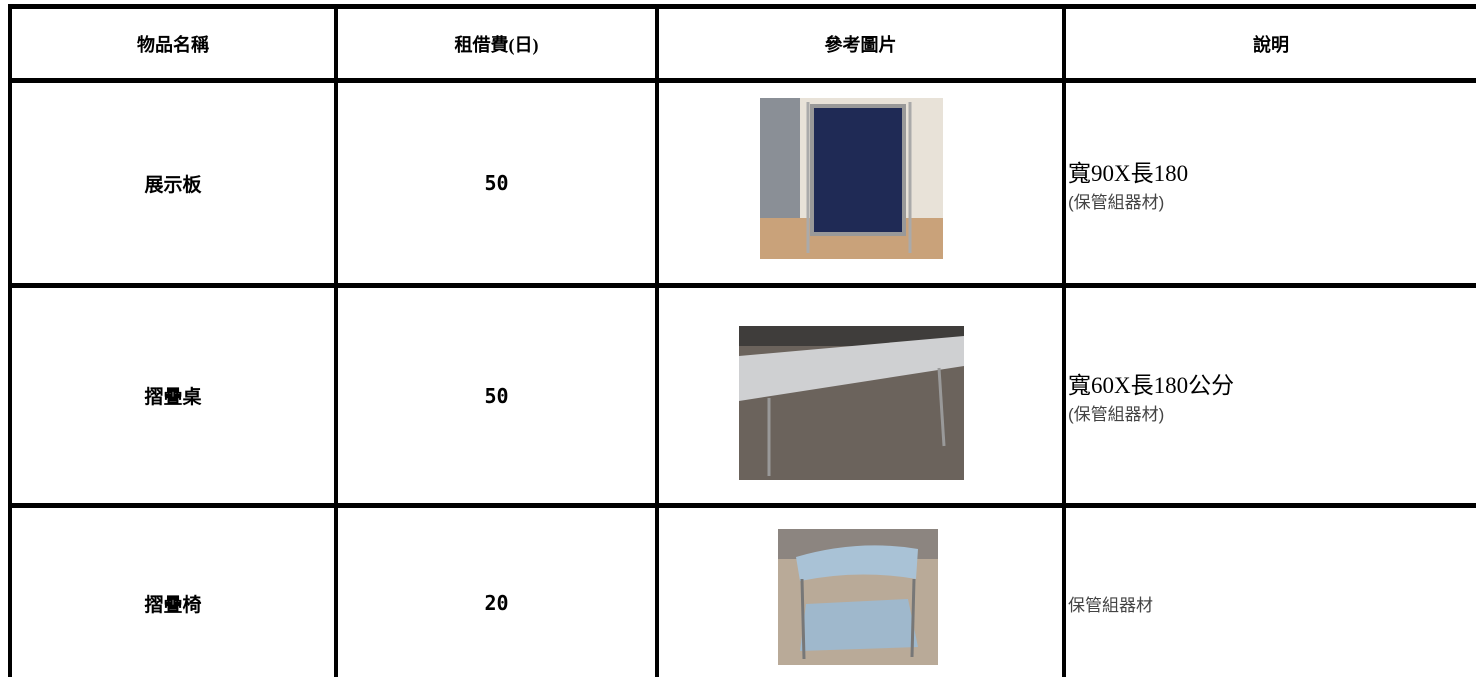  I want to click on description-main: 寬90X長180, so click(1128, 173).